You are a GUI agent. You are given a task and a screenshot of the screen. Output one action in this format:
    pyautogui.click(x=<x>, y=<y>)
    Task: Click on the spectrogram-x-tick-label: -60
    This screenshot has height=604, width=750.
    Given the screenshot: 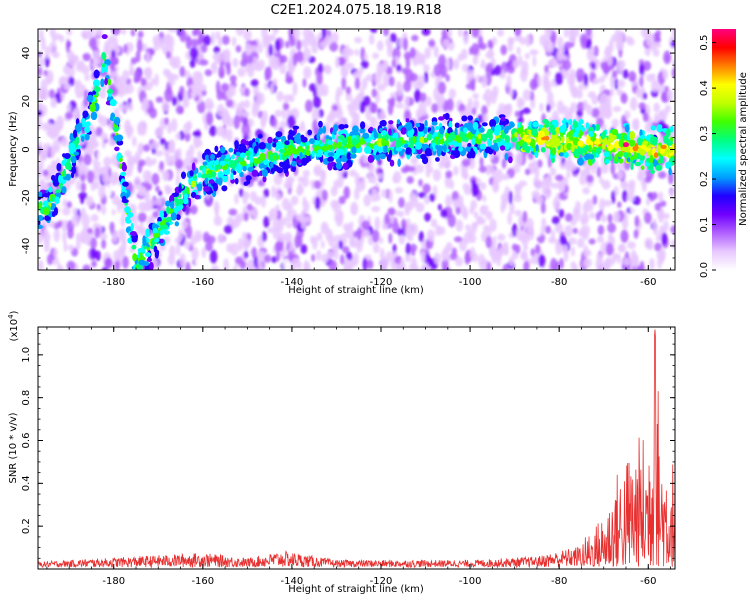 What is the action you would take?
    pyautogui.click(x=648, y=282)
    